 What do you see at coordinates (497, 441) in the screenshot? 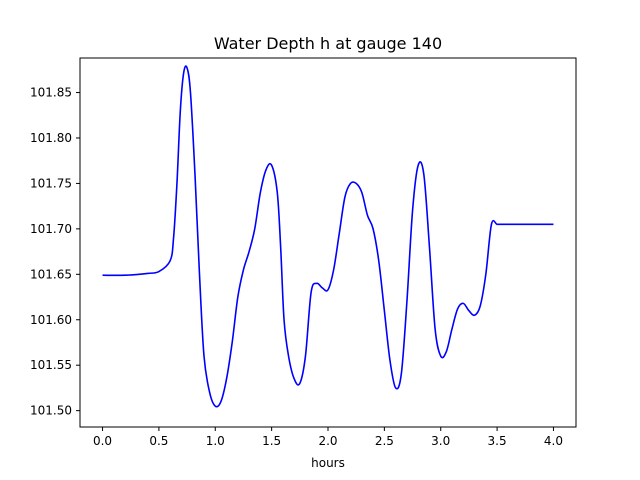
I see `x-tick-label: 3.5` at bounding box center [497, 441].